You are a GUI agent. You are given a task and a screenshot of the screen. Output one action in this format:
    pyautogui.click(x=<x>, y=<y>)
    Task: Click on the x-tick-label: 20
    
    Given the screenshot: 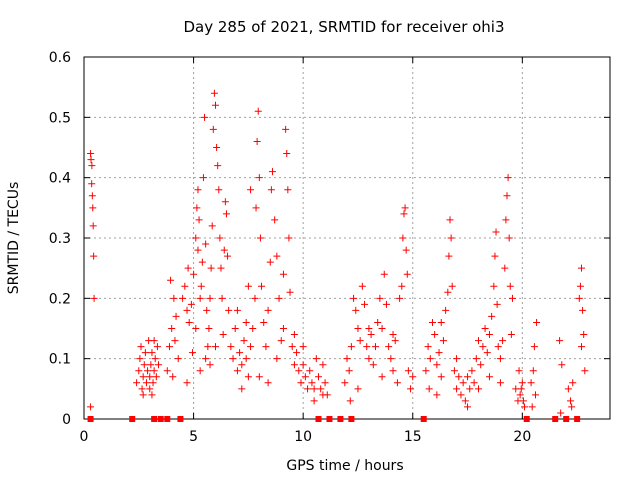 What is the action you would take?
    pyautogui.click(x=522, y=437)
    